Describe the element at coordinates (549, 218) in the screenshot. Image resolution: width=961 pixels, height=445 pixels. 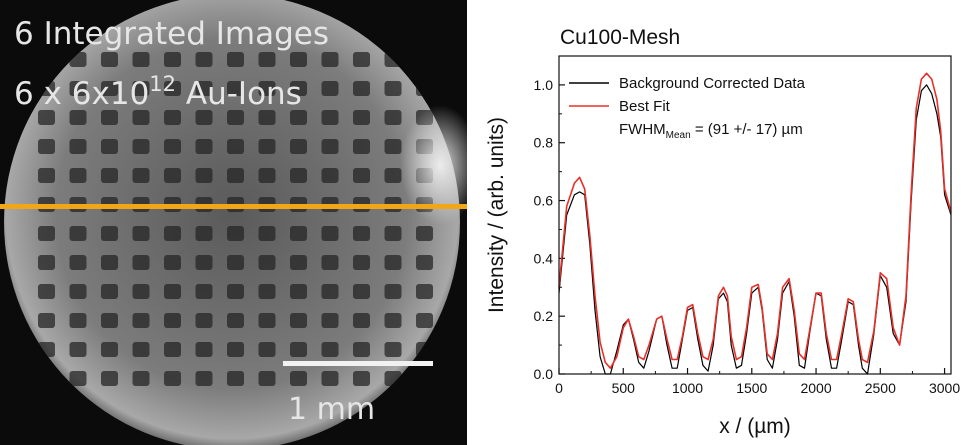
I see `y-axis-ticks: 0.0 0.2 0.4 0.6 0.8 1.0` at that location.